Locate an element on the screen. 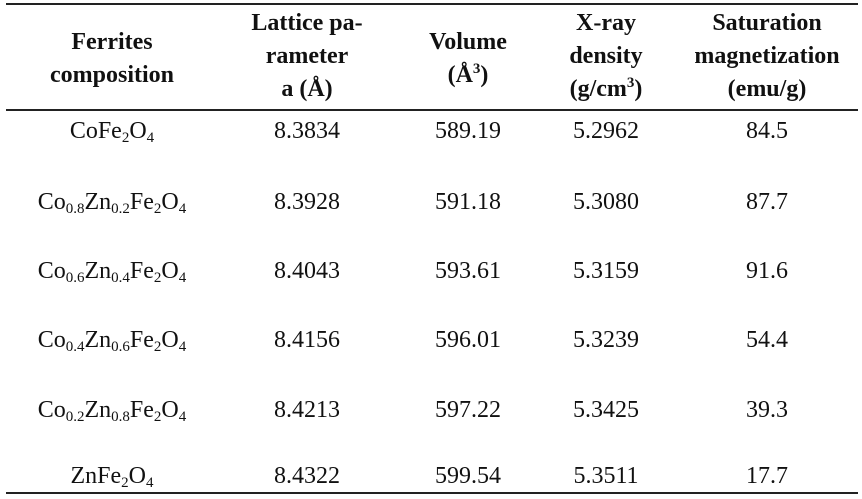 The image size is (862, 499). header-volume-line1: Volume is located at coordinates (468, 42).